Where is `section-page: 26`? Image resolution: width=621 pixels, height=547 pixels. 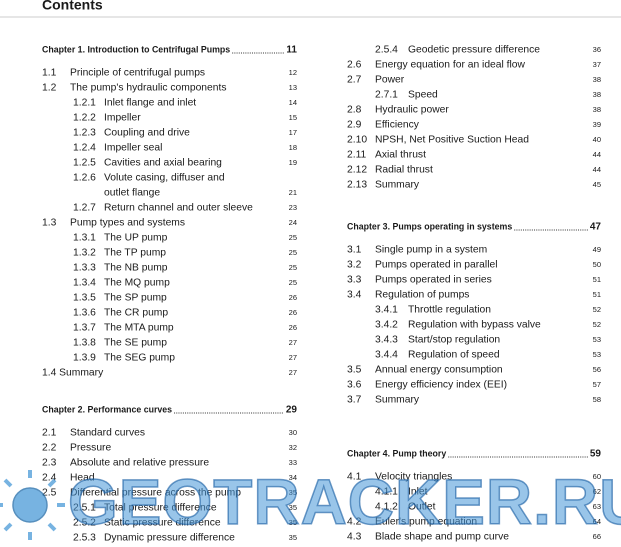
section-page: 26 is located at coordinates (293, 312).